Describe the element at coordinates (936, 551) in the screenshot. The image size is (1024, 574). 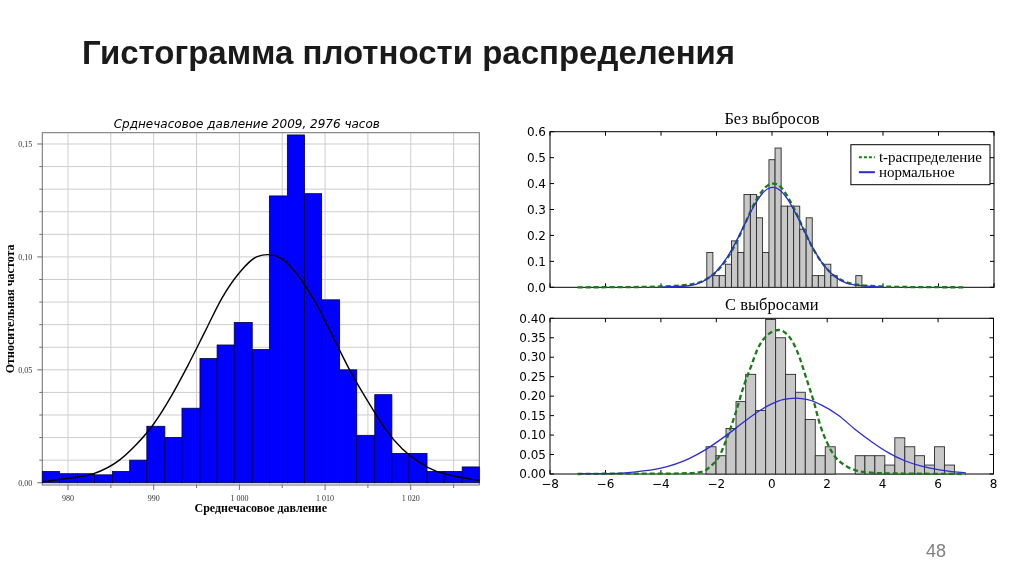
I see `text: 48` at that location.